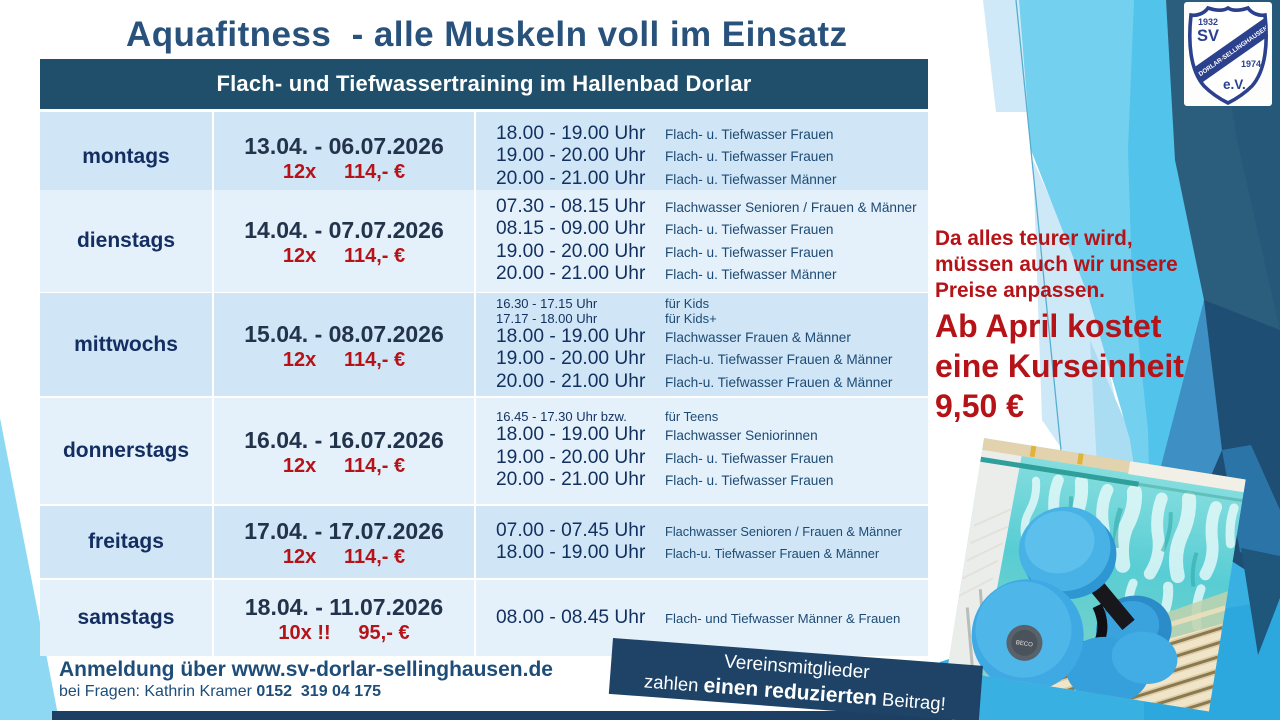 This screenshot has width=1280, height=720. I want to click on svg-text: BECO, so click(1024, 644).